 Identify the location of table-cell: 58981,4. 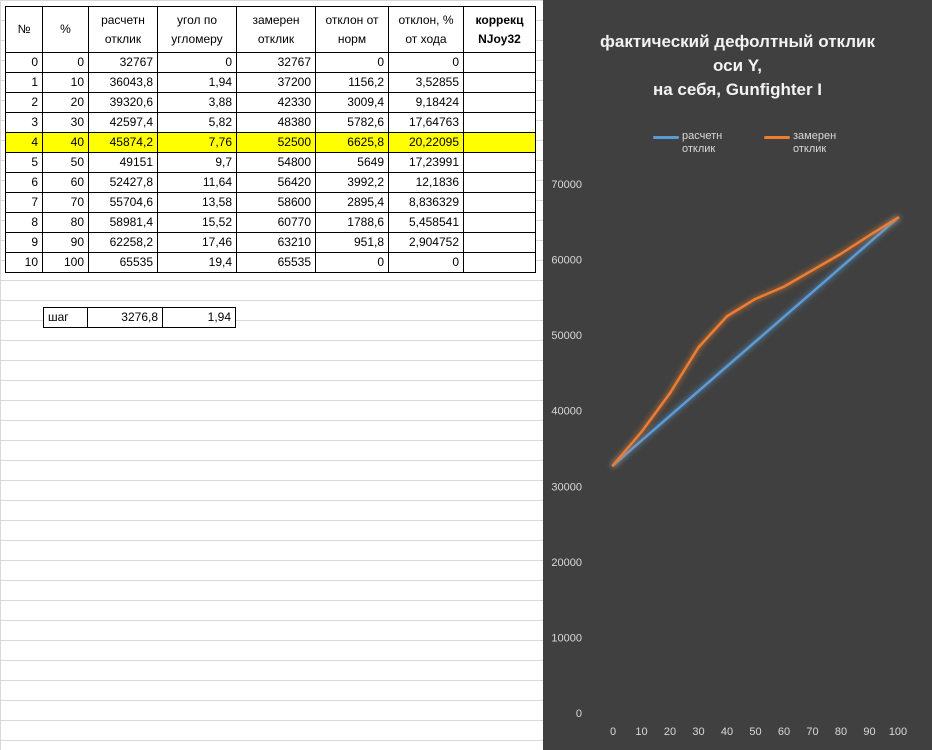
(123, 222).